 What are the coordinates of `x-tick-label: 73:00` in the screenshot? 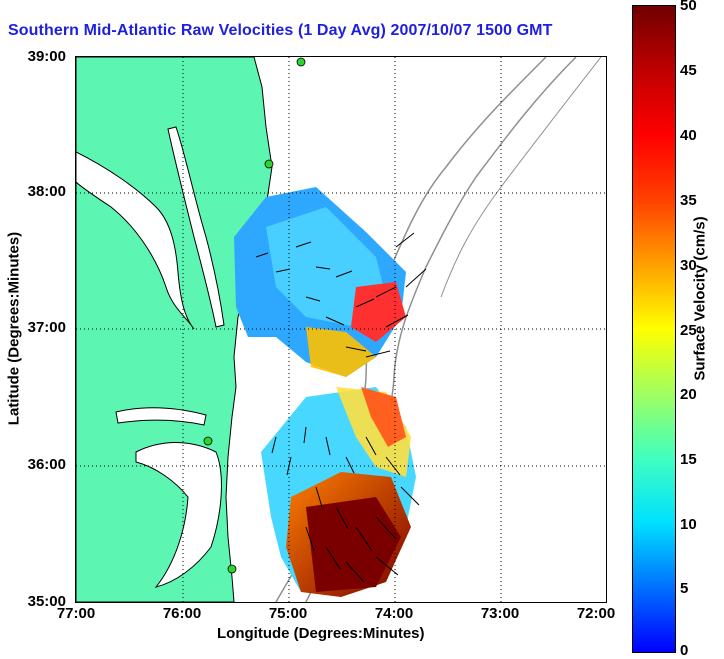 It's located at (500, 613).